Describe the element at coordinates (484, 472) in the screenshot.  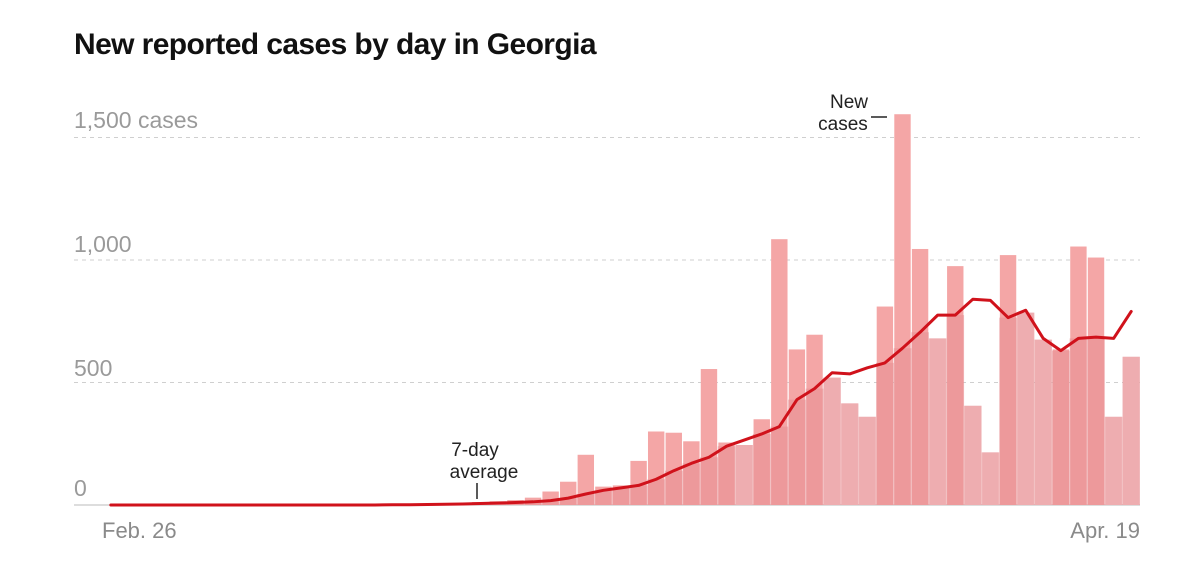
I see `average-annotation-line2: average` at that location.